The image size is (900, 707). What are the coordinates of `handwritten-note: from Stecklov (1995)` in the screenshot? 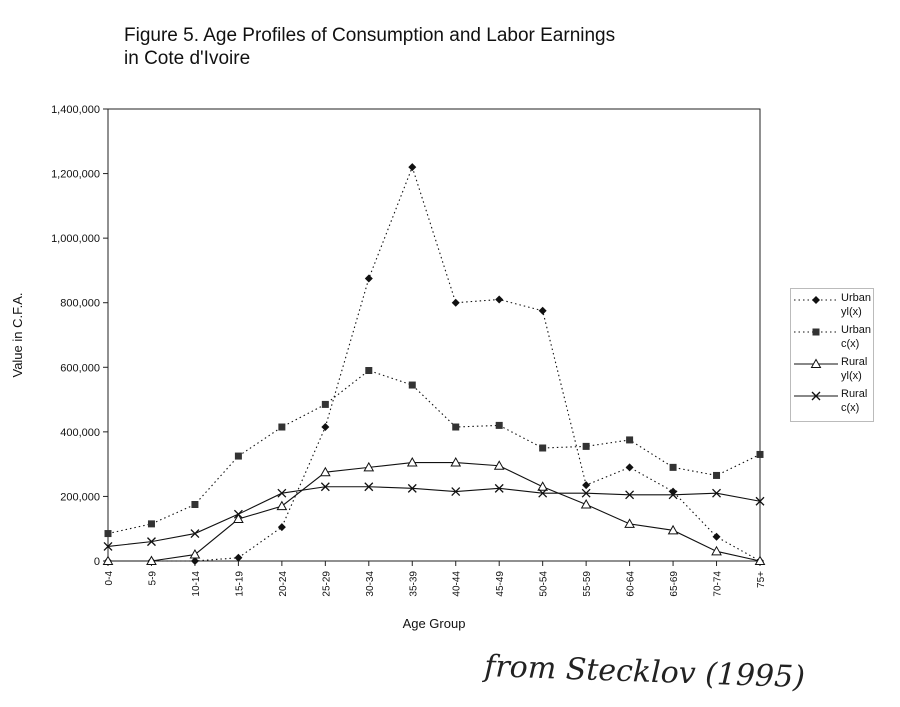 It's located at (644, 672).